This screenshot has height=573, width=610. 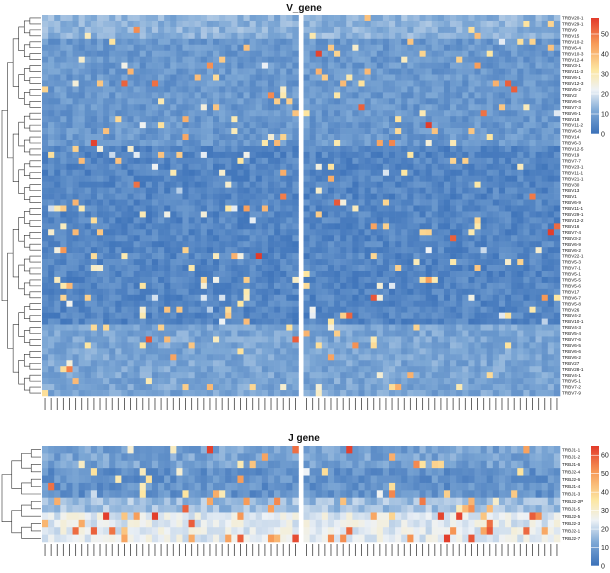 What do you see at coordinates (26, 241) in the screenshot?
I see `dendrogram-branch` at bounding box center [26, 241].